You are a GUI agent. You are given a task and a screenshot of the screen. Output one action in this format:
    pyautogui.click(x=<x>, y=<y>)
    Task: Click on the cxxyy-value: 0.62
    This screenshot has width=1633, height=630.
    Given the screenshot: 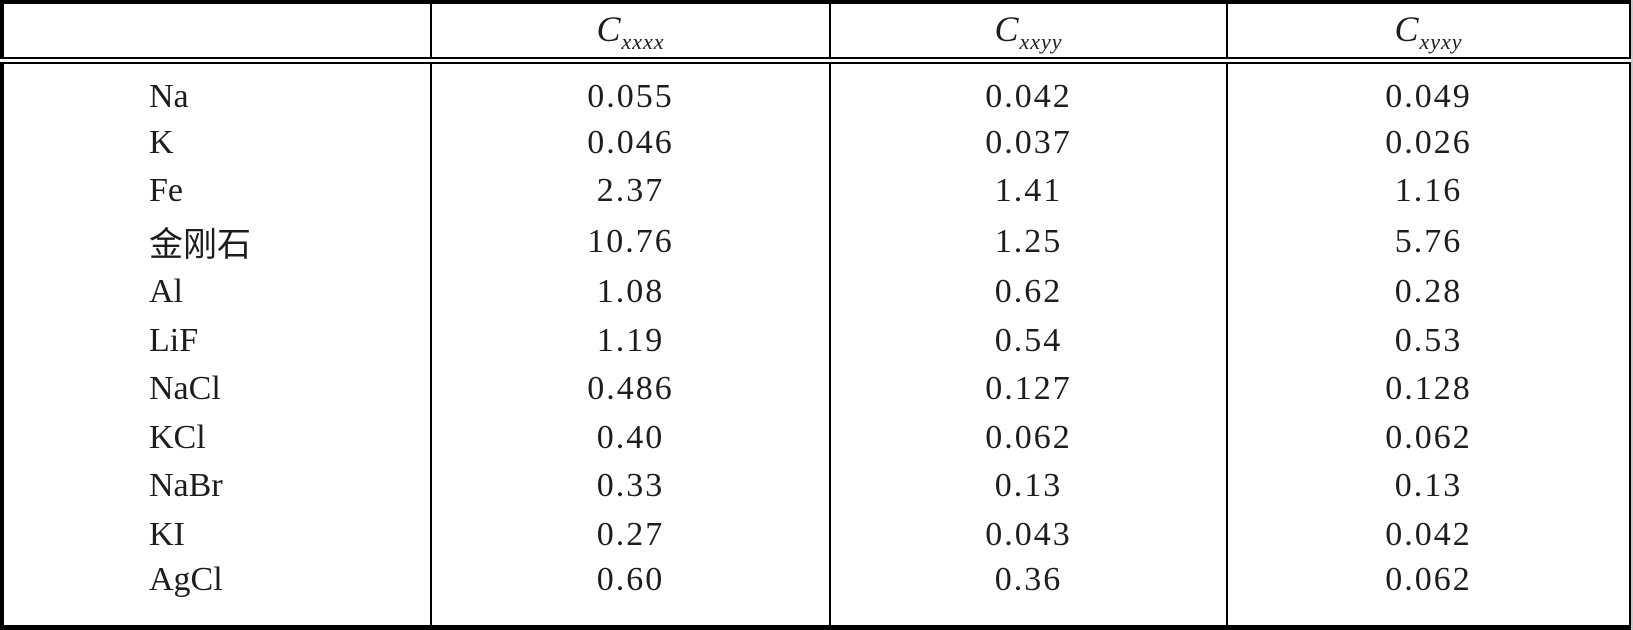 What is the action you would take?
    pyautogui.click(x=1028, y=292)
    